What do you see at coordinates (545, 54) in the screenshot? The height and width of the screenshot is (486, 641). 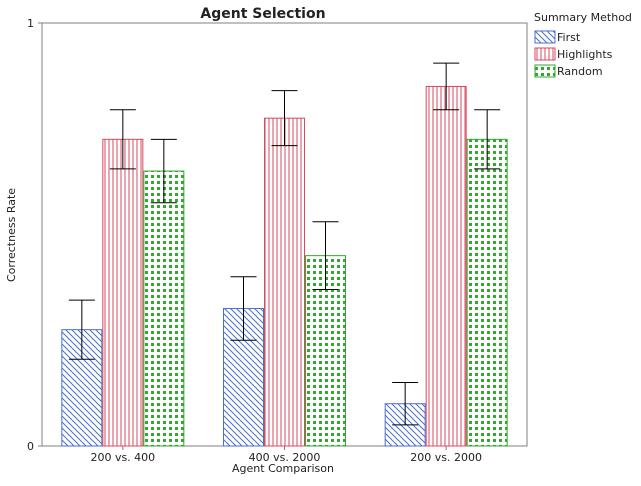 I see `legend-swatch-highlights` at bounding box center [545, 54].